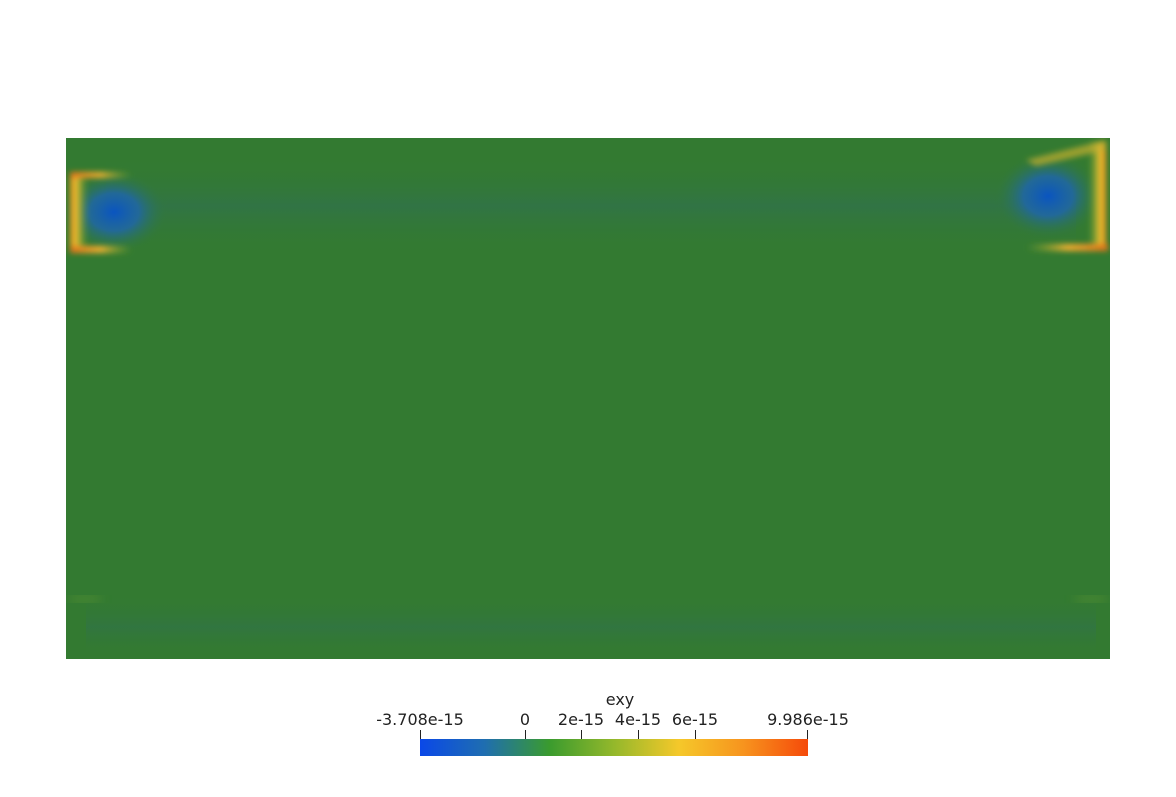 The height and width of the screenshot is (797, 1176). I want to click on colorbar-gradient, so click(614, 747).